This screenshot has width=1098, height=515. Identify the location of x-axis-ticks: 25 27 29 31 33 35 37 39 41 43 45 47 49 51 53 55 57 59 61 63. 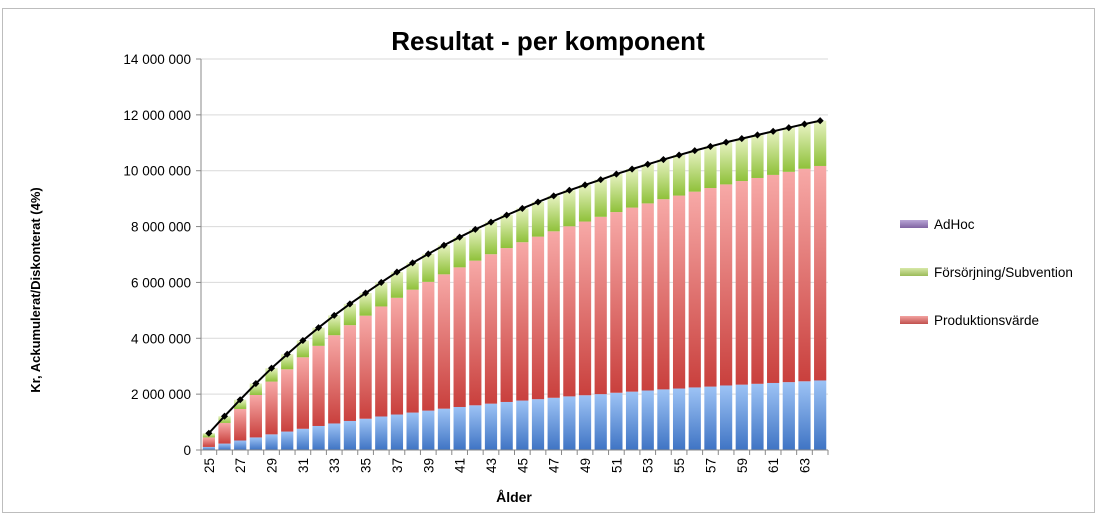
(514, 461).